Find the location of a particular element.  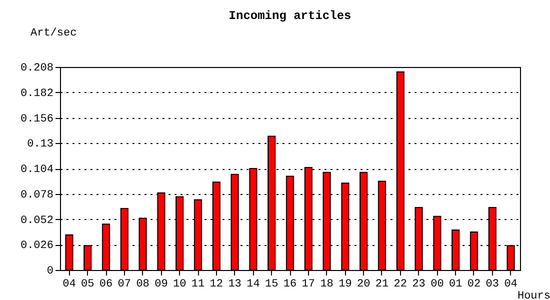

y-tick-label: 0.104 is located at coordinates (37, 170).